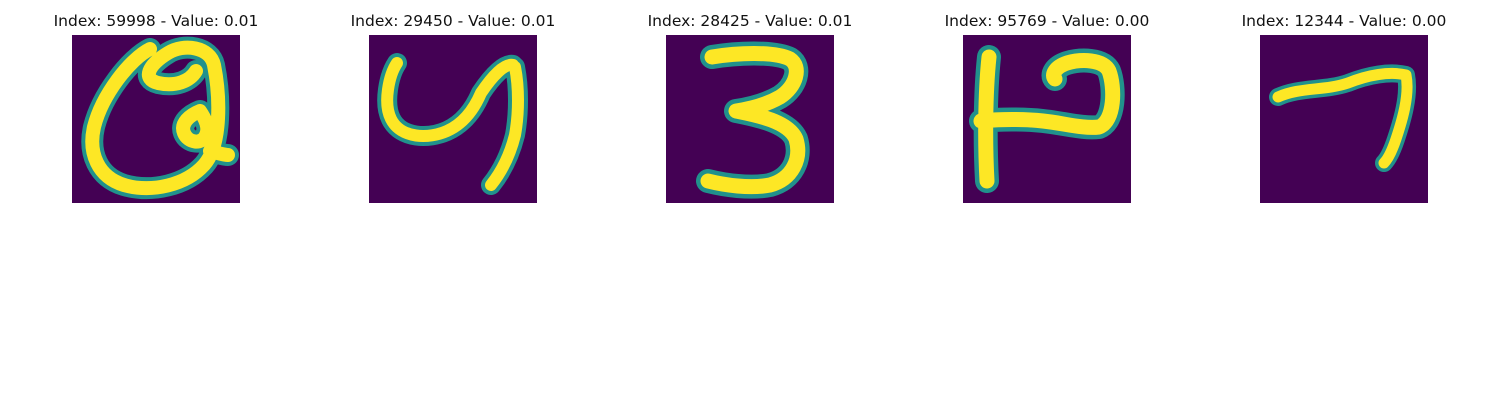 The height and width of the screenshot is (400, 1500). I want to click on panel-1: Index: 59998 - Value: 0.01, so click(156, 105).